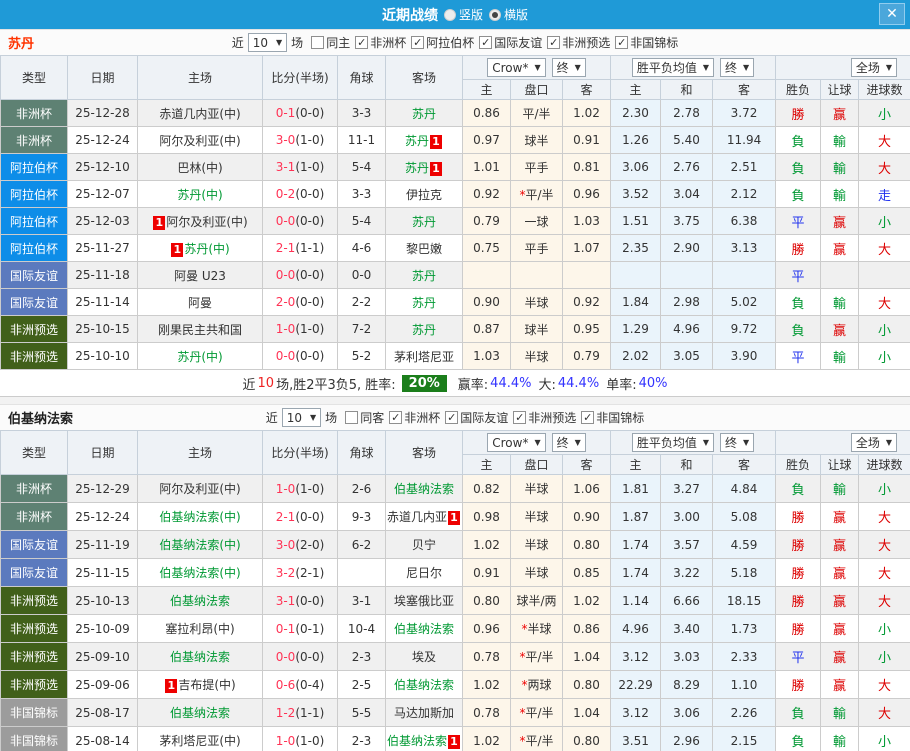 Image resolution: width=910 pixels, height=751 pixels. I want to click on avg-home: 2.02, so click(636, 356).